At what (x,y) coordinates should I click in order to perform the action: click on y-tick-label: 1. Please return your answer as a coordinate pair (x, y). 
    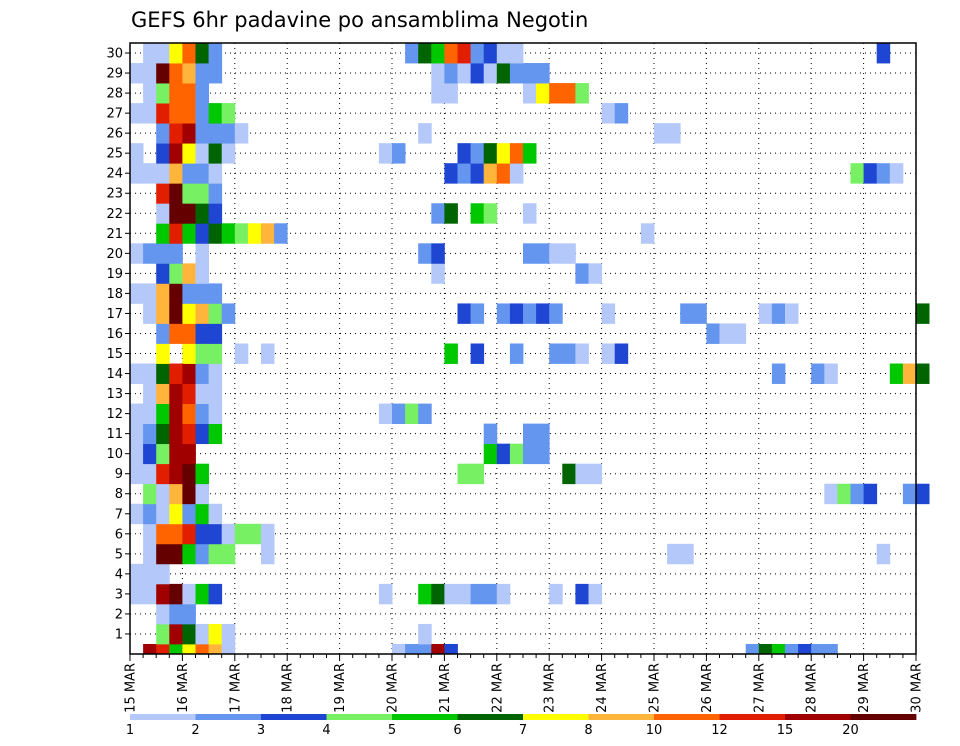
    Looking at the image, I should click on (119, 634).